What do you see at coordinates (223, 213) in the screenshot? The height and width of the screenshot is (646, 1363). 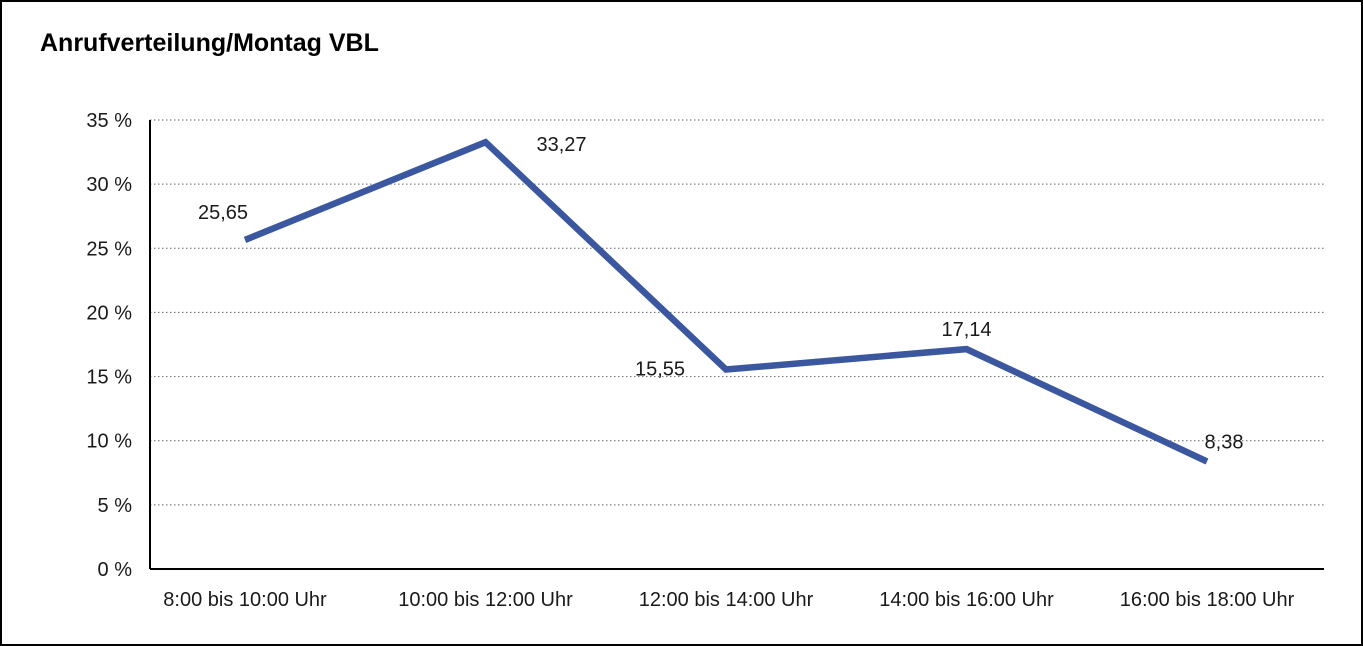 I see `data-point-label: 25,65` at bounding box center [223, 213].